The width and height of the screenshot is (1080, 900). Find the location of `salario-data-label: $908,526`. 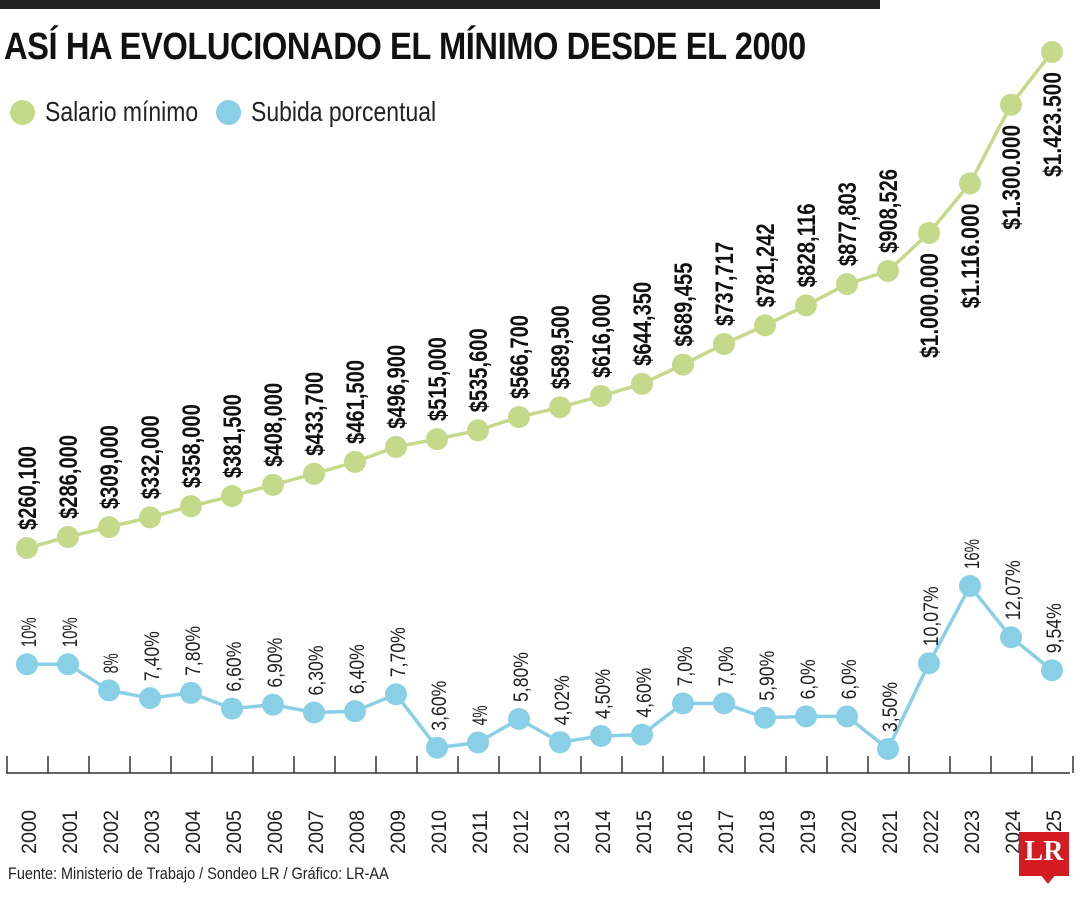

salario-data-label: $908,526 is located at coordinates (889, 211).